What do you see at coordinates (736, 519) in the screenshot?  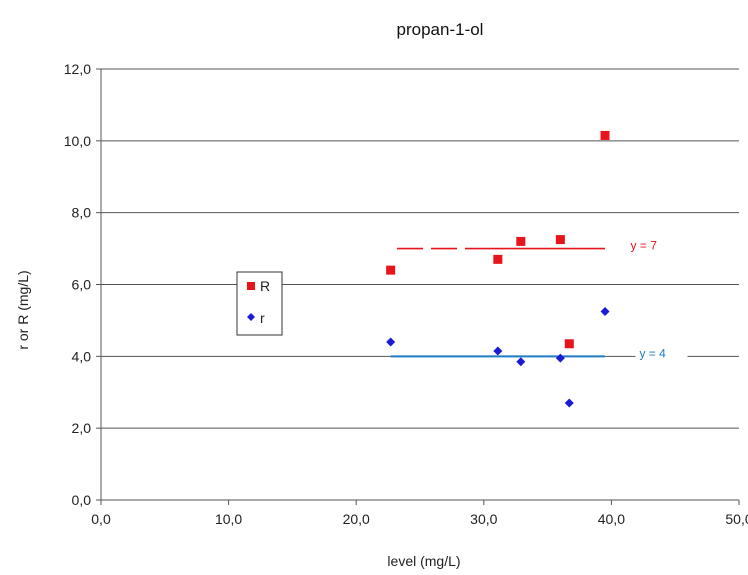 I see `x-tick-label: 50,0` at bounding box center [736, 519].